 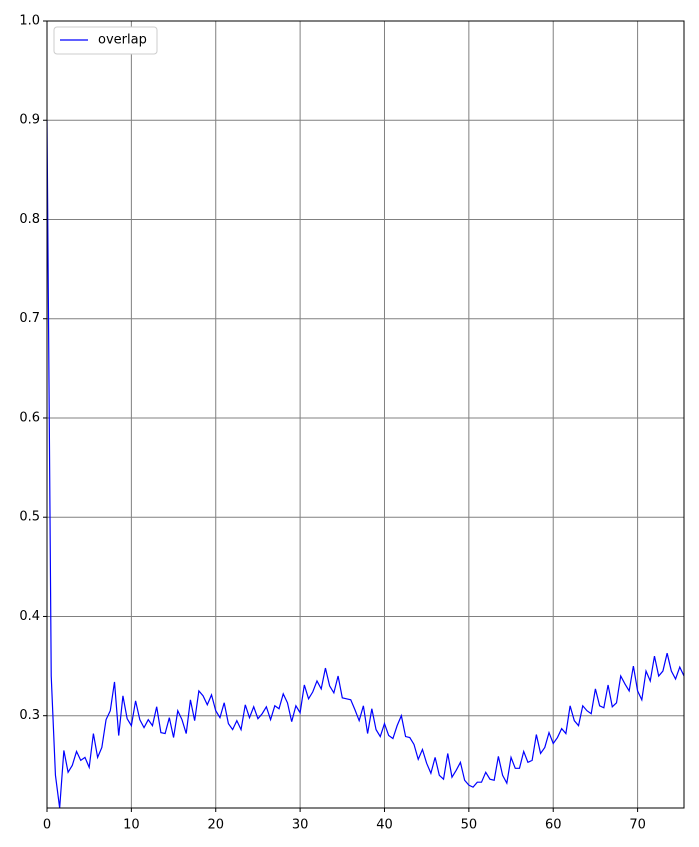 I want to click on legend-box, so click(x=105, y=40).